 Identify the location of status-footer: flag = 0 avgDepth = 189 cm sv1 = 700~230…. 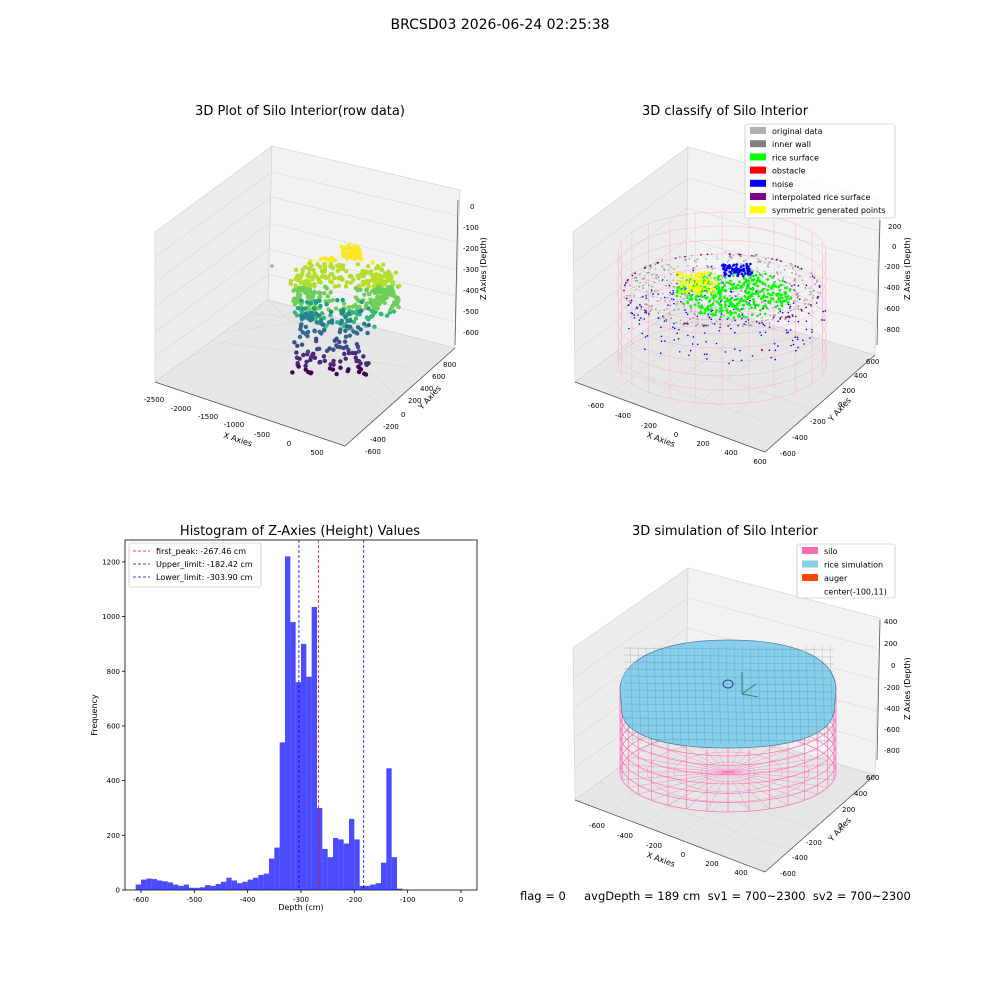
(715, 896).